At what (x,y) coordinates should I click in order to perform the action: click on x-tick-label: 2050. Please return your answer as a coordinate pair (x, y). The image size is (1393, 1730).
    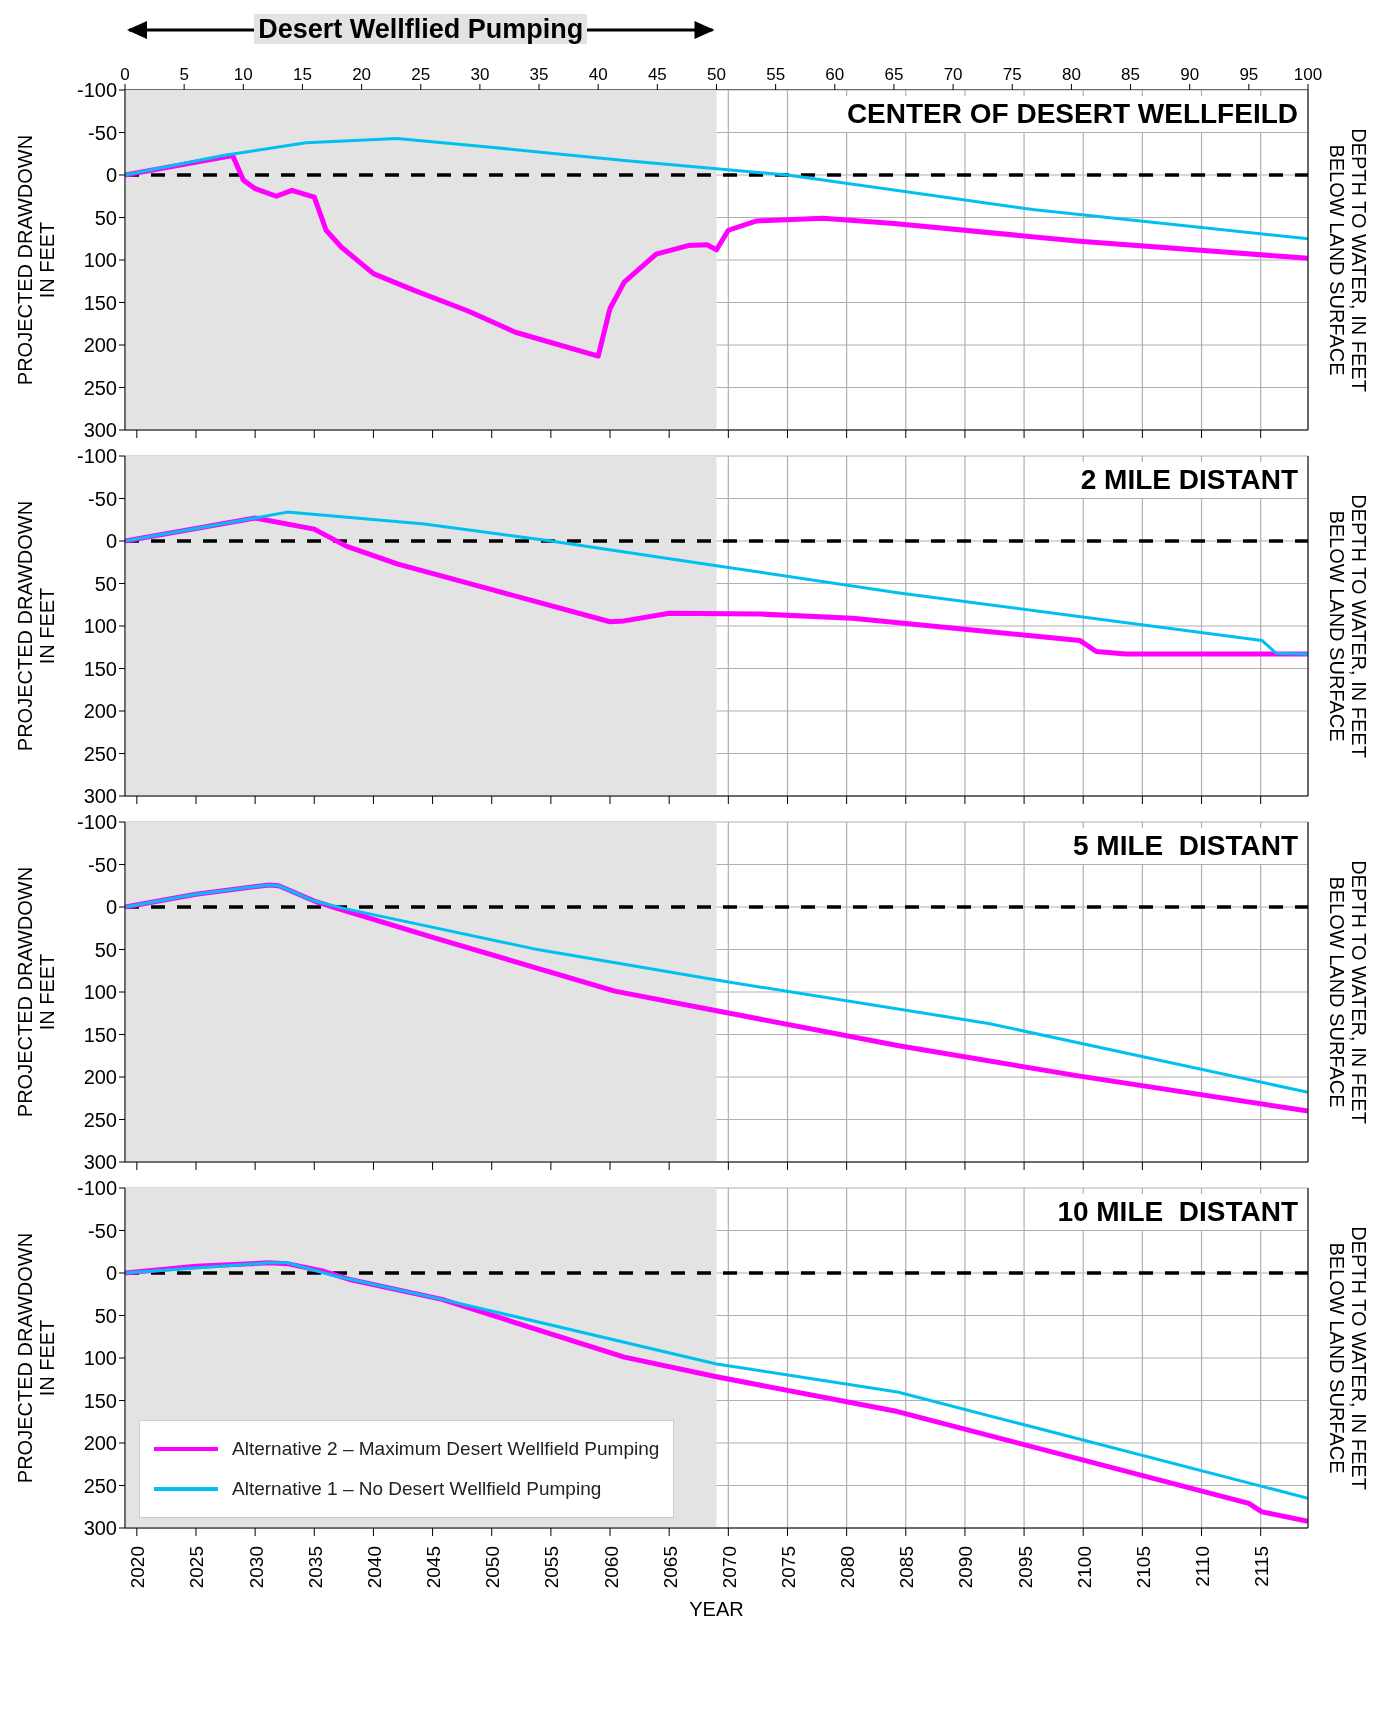
    Looking at the image, I should click on (493, 1567).